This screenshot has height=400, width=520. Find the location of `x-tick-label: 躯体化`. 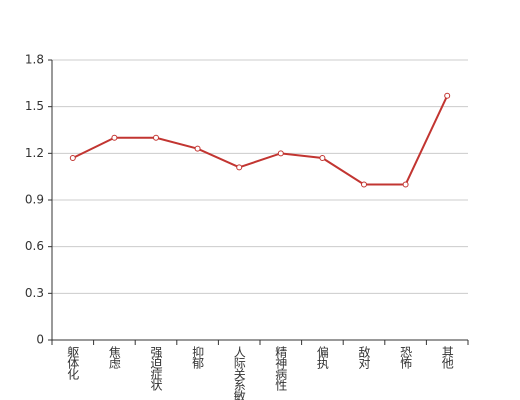

x-tick-label: 躯体化 is located at coordinates (73, 363).